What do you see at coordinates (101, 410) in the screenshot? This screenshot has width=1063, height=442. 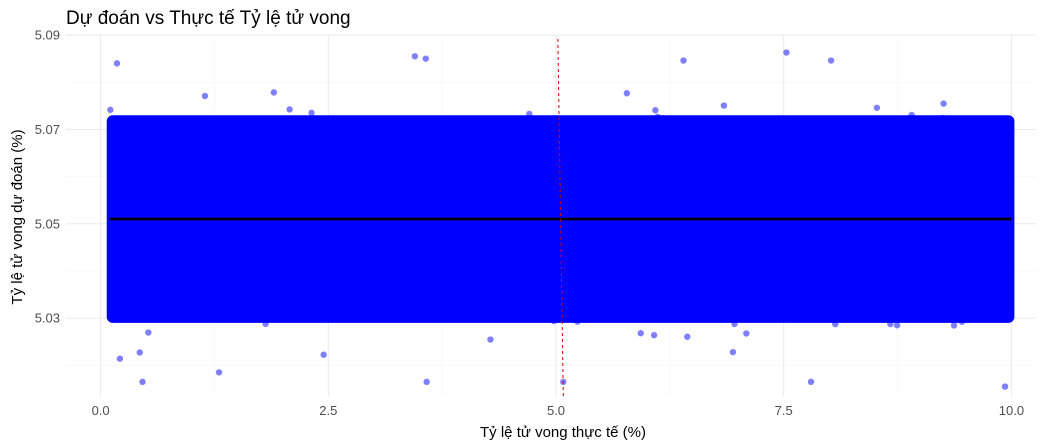 I see `x-tick-label: 0.0` at bounding box center [101, 410].